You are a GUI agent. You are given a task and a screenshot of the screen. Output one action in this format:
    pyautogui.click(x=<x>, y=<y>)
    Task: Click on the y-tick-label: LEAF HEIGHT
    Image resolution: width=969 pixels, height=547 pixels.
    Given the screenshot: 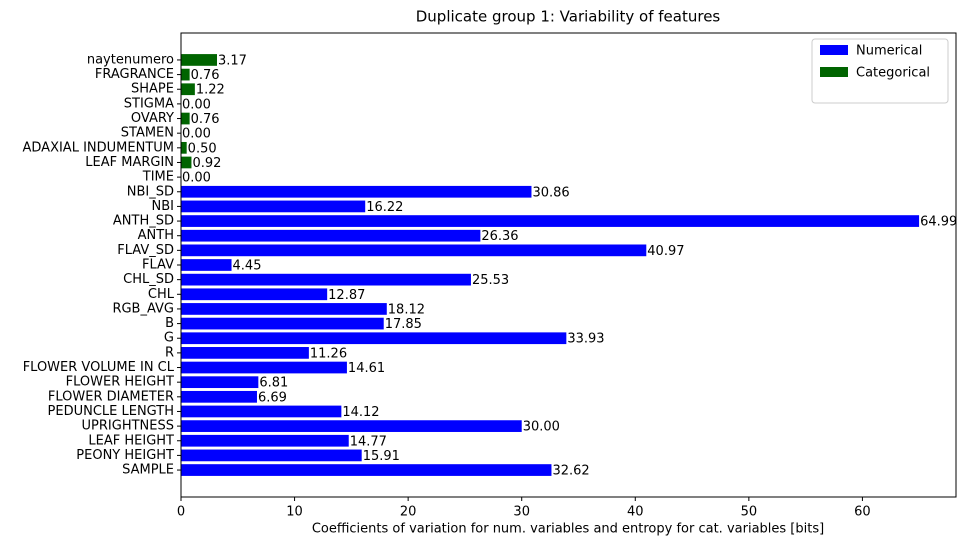 What is the action you would take?
    pyautogui.click(x=131, y=440)
    